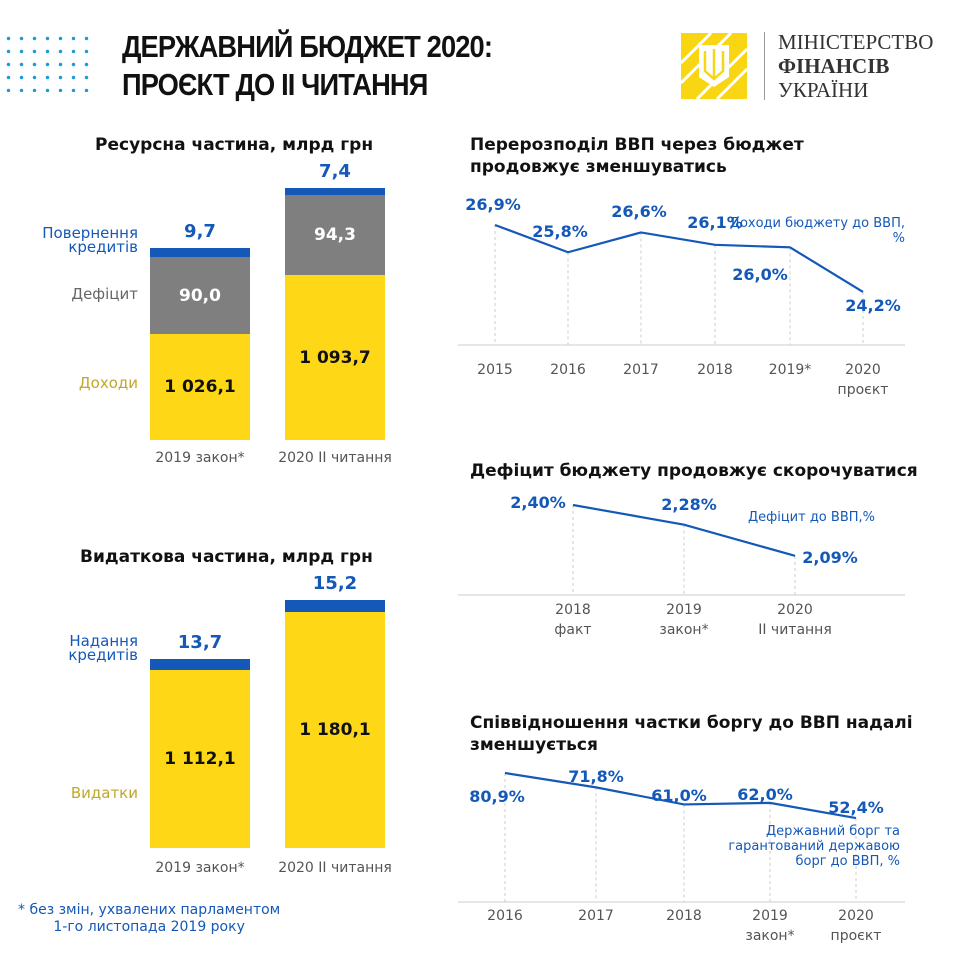 The image size is (960, 960). I want to click on data-label: 52,4%, so click(856, 808).